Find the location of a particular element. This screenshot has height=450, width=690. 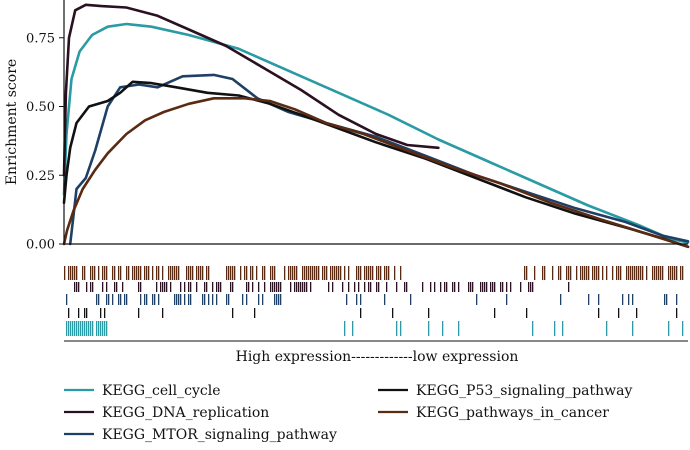

legend-label: KEGG_cell_cycle is located at coordinates (161, 391).